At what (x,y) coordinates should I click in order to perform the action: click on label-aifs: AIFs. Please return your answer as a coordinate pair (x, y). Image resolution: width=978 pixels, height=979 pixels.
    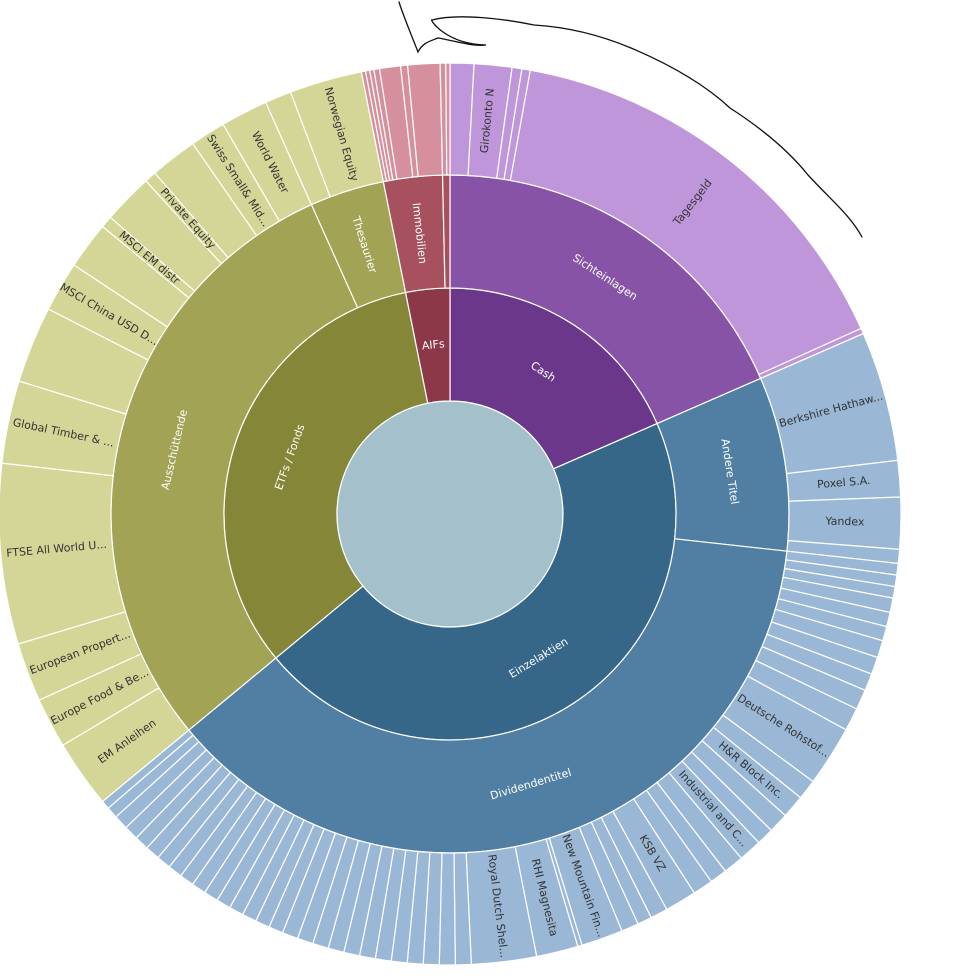
    Looking at the image, I should click on (433, 344).